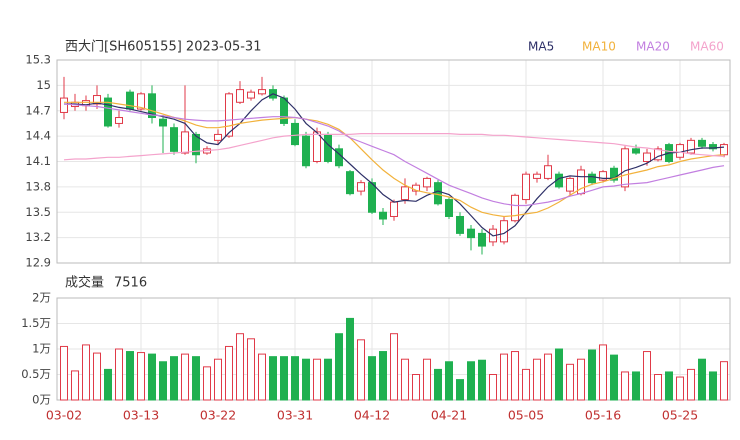 This screenshot has height=440, width=740. What do you see at coordinates (218, 415) in the screenshot?
I see `x-tick-label: 03-22` at bounding box center [218, 415].